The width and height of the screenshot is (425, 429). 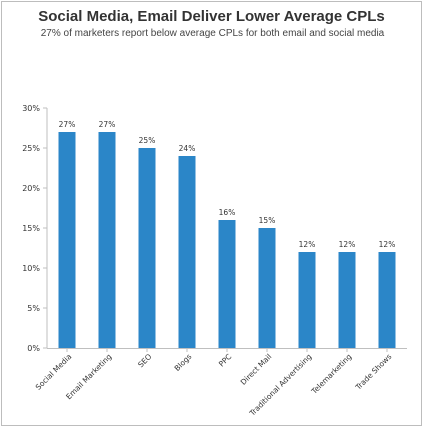 I want to click on bar-value-label: 15%, so click(x=267, y=220).